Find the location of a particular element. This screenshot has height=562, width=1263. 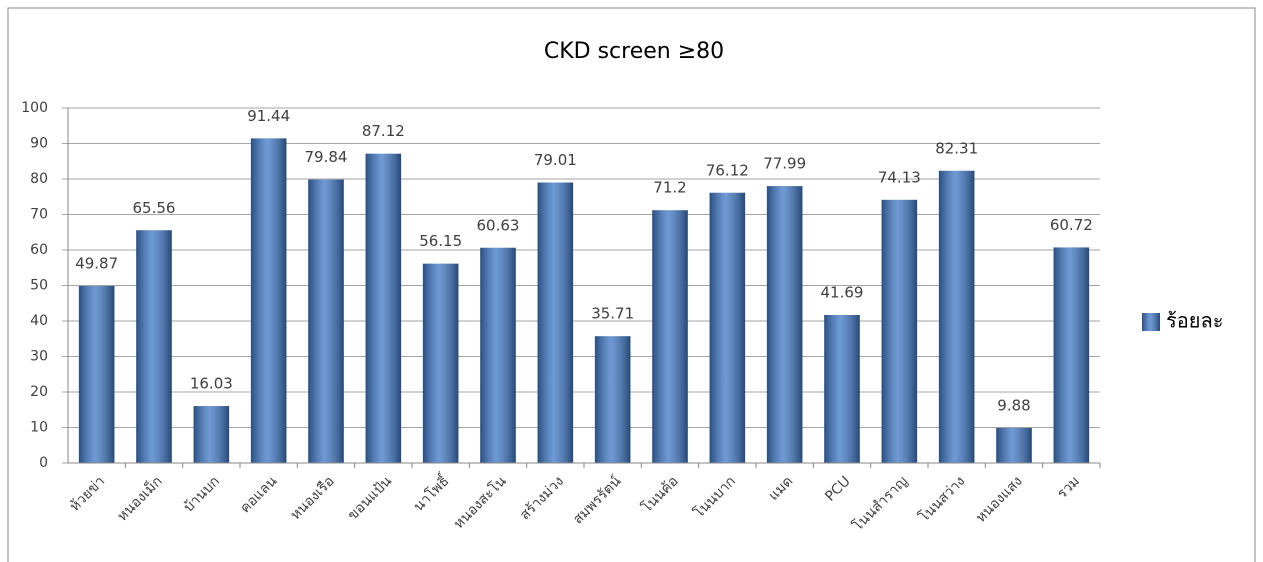

data-label: 82.31 is located at coordinates (956, 148).